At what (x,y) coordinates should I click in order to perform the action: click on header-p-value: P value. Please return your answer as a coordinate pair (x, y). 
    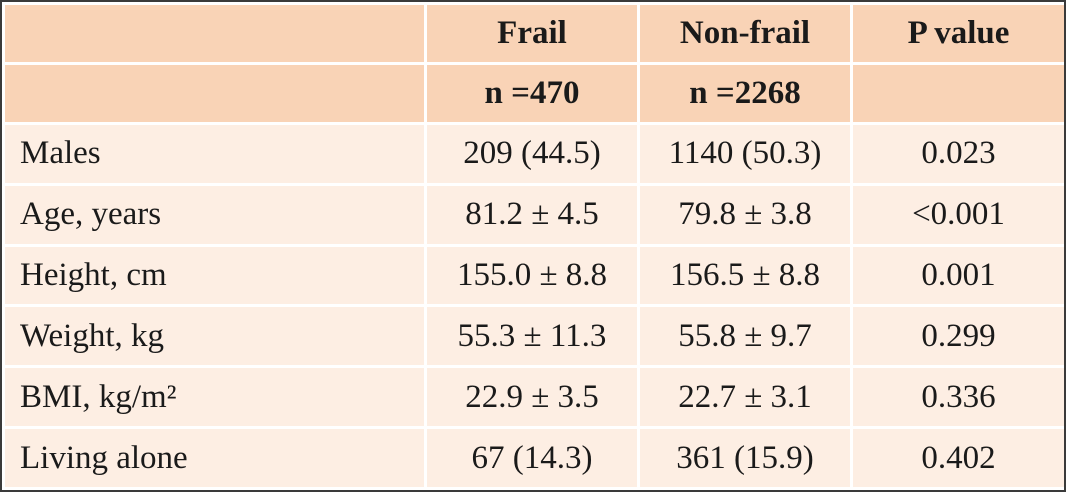
    Looking at the image, I should click on (958, 33).